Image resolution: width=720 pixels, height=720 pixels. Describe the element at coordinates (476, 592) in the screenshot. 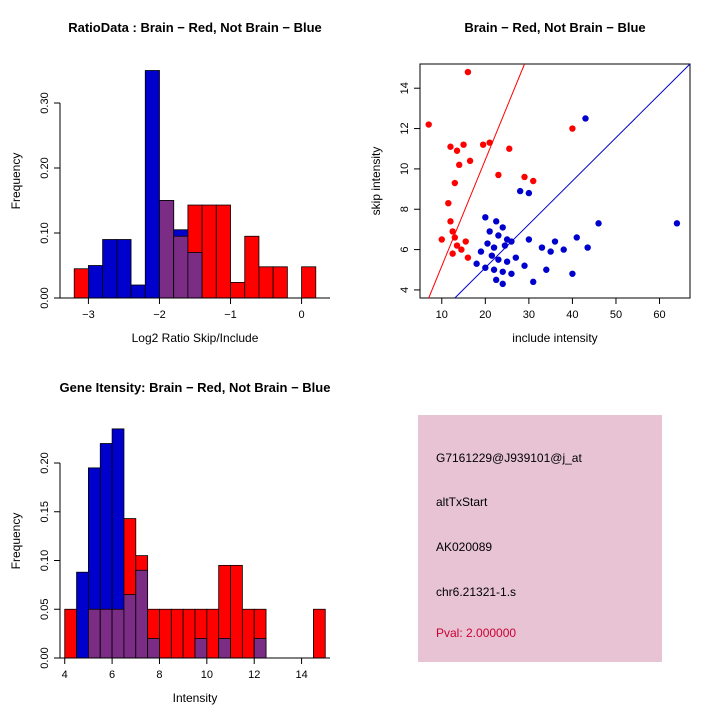

I see `locus-text: chr6.21321-1.s` at that location.